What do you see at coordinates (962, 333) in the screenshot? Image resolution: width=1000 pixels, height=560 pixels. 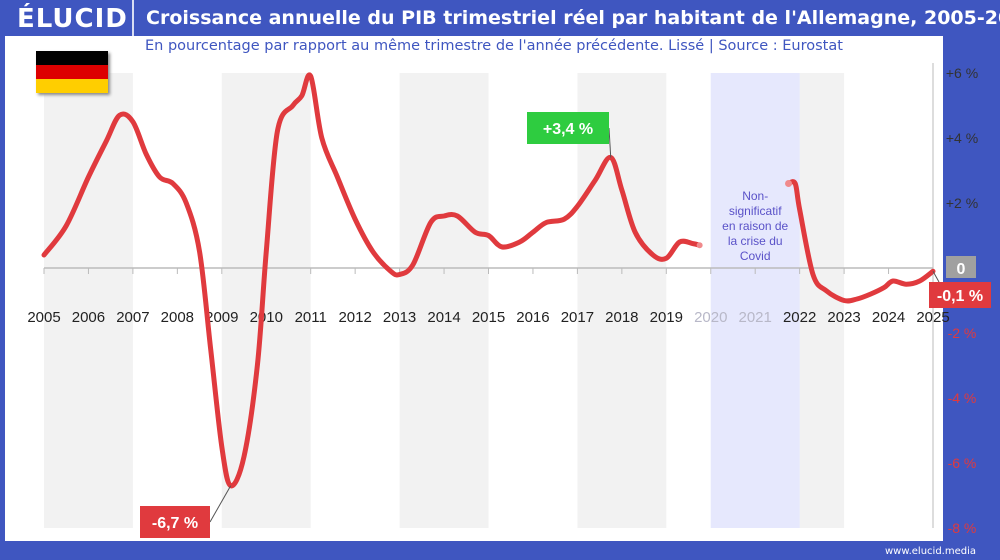 I see `y-tick-label: -2 %` at bounding box center [962, 333].